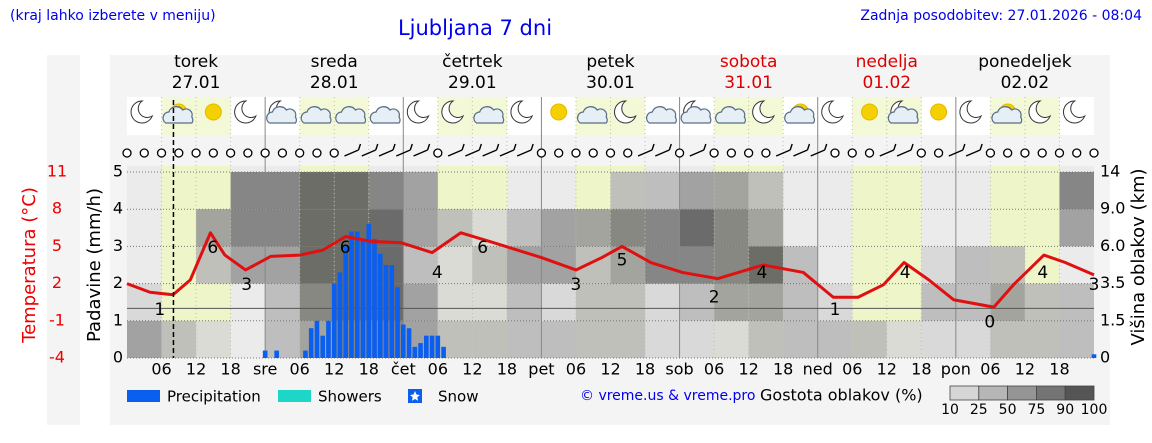 The height and width of the screenshot is (443, 1152). I want to click on legend-swatch, so click(294, 396).